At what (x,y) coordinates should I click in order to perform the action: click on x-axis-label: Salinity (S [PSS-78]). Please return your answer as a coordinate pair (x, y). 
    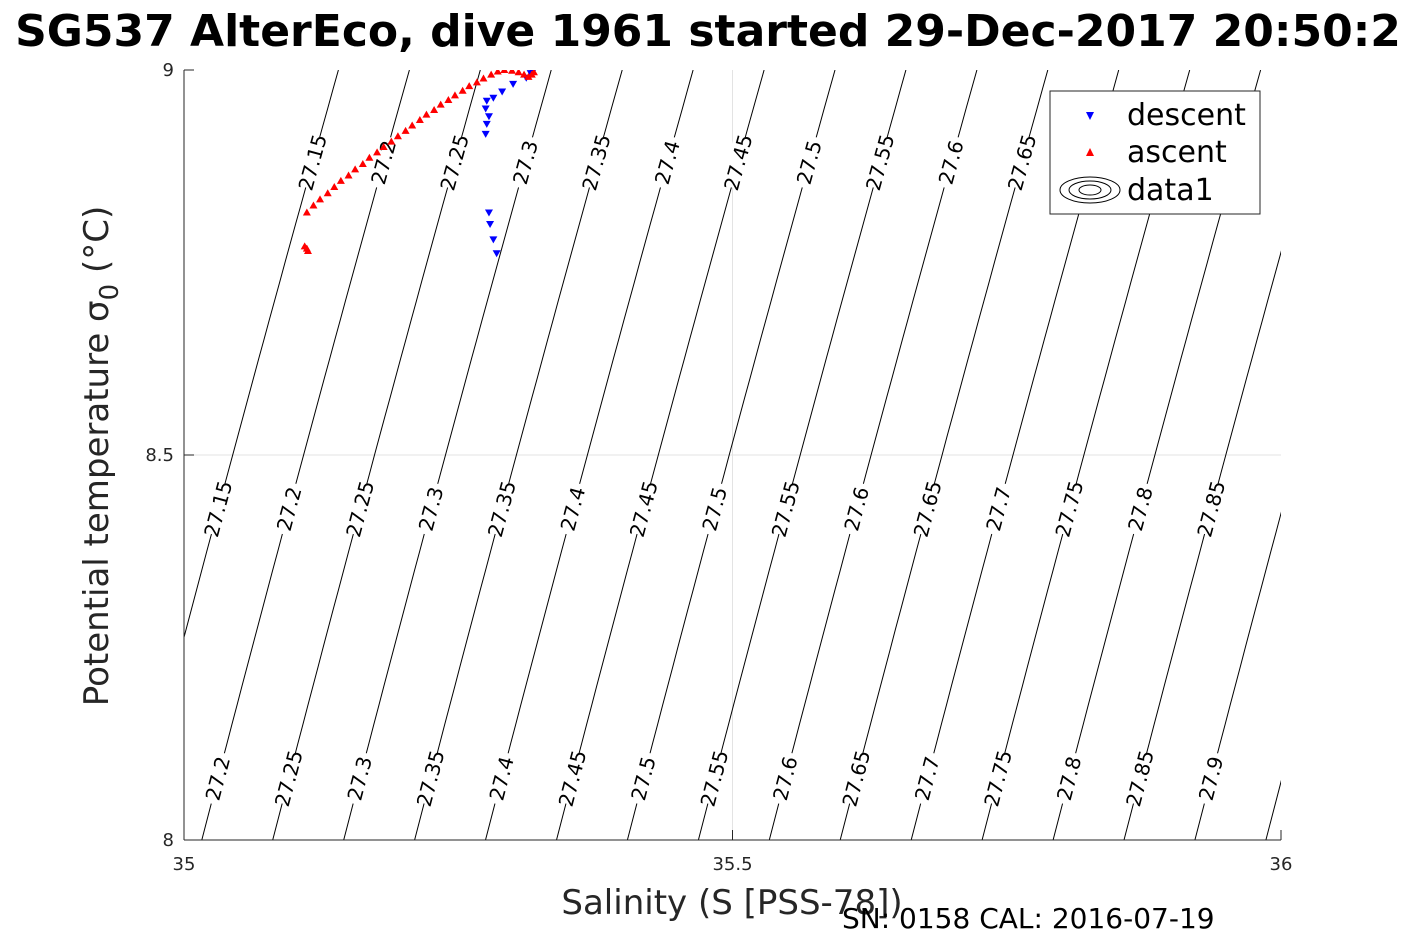
    Looking at the image, I should click on (731, 903).